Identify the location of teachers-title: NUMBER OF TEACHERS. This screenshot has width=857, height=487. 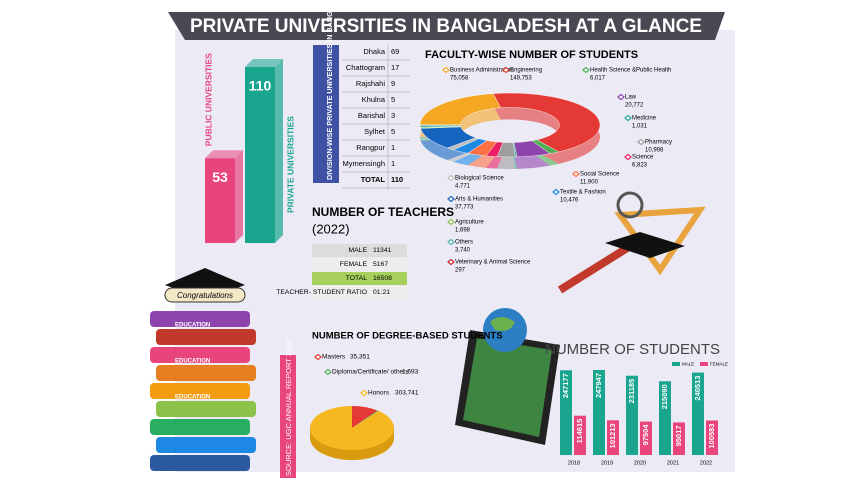
(383, 212).